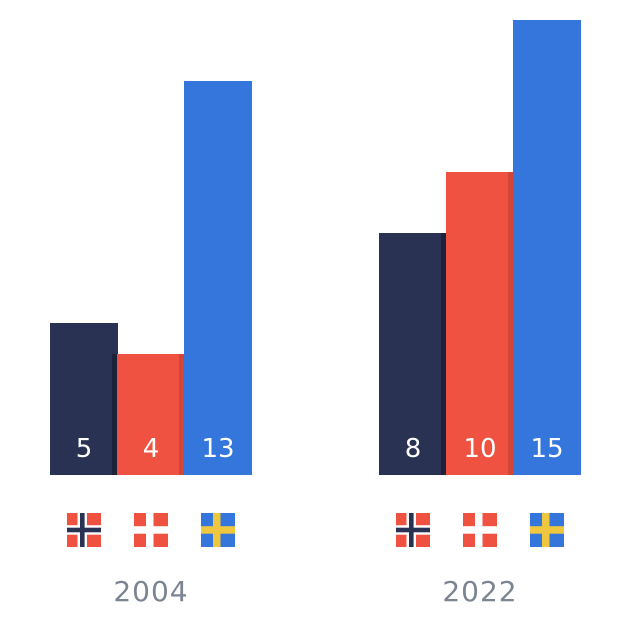 Image resolution: width=627 pixels, height=627 pixels. Describe the element at coordinates (218, 278) in the screenshot. I see `bar-sweden-2004: 13` at that location.